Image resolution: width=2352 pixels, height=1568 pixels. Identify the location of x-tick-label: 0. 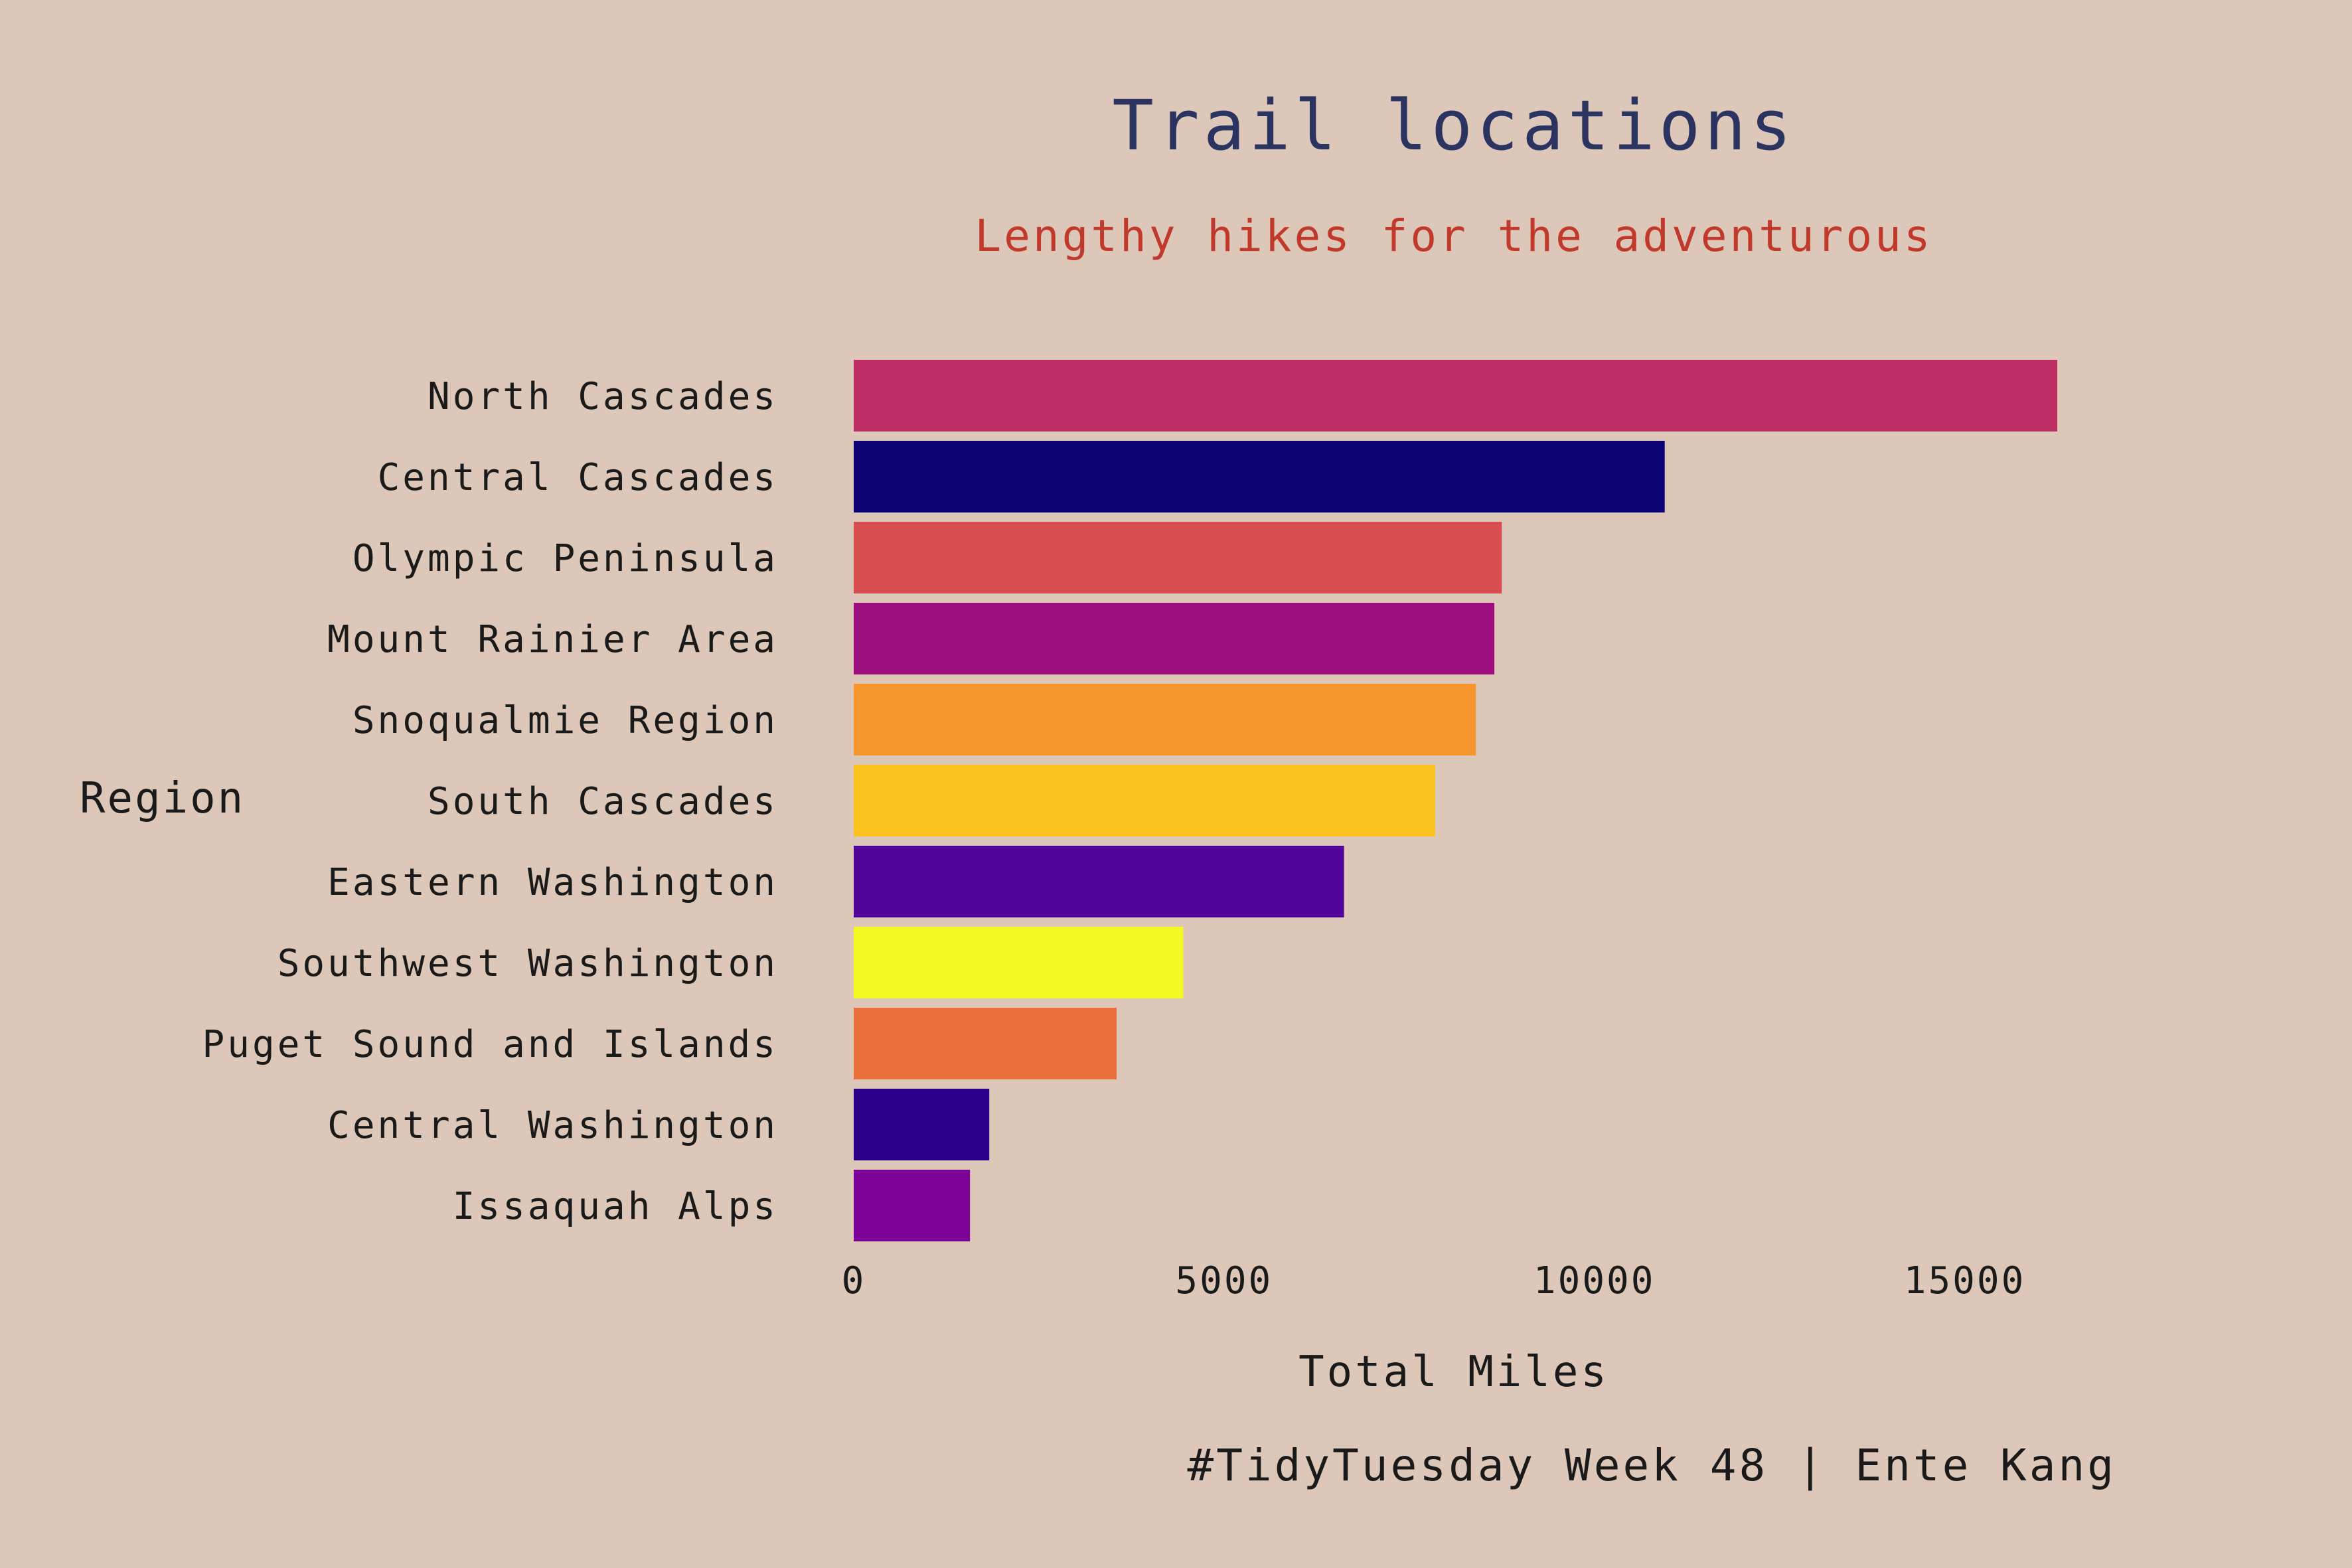
(854, 1281).